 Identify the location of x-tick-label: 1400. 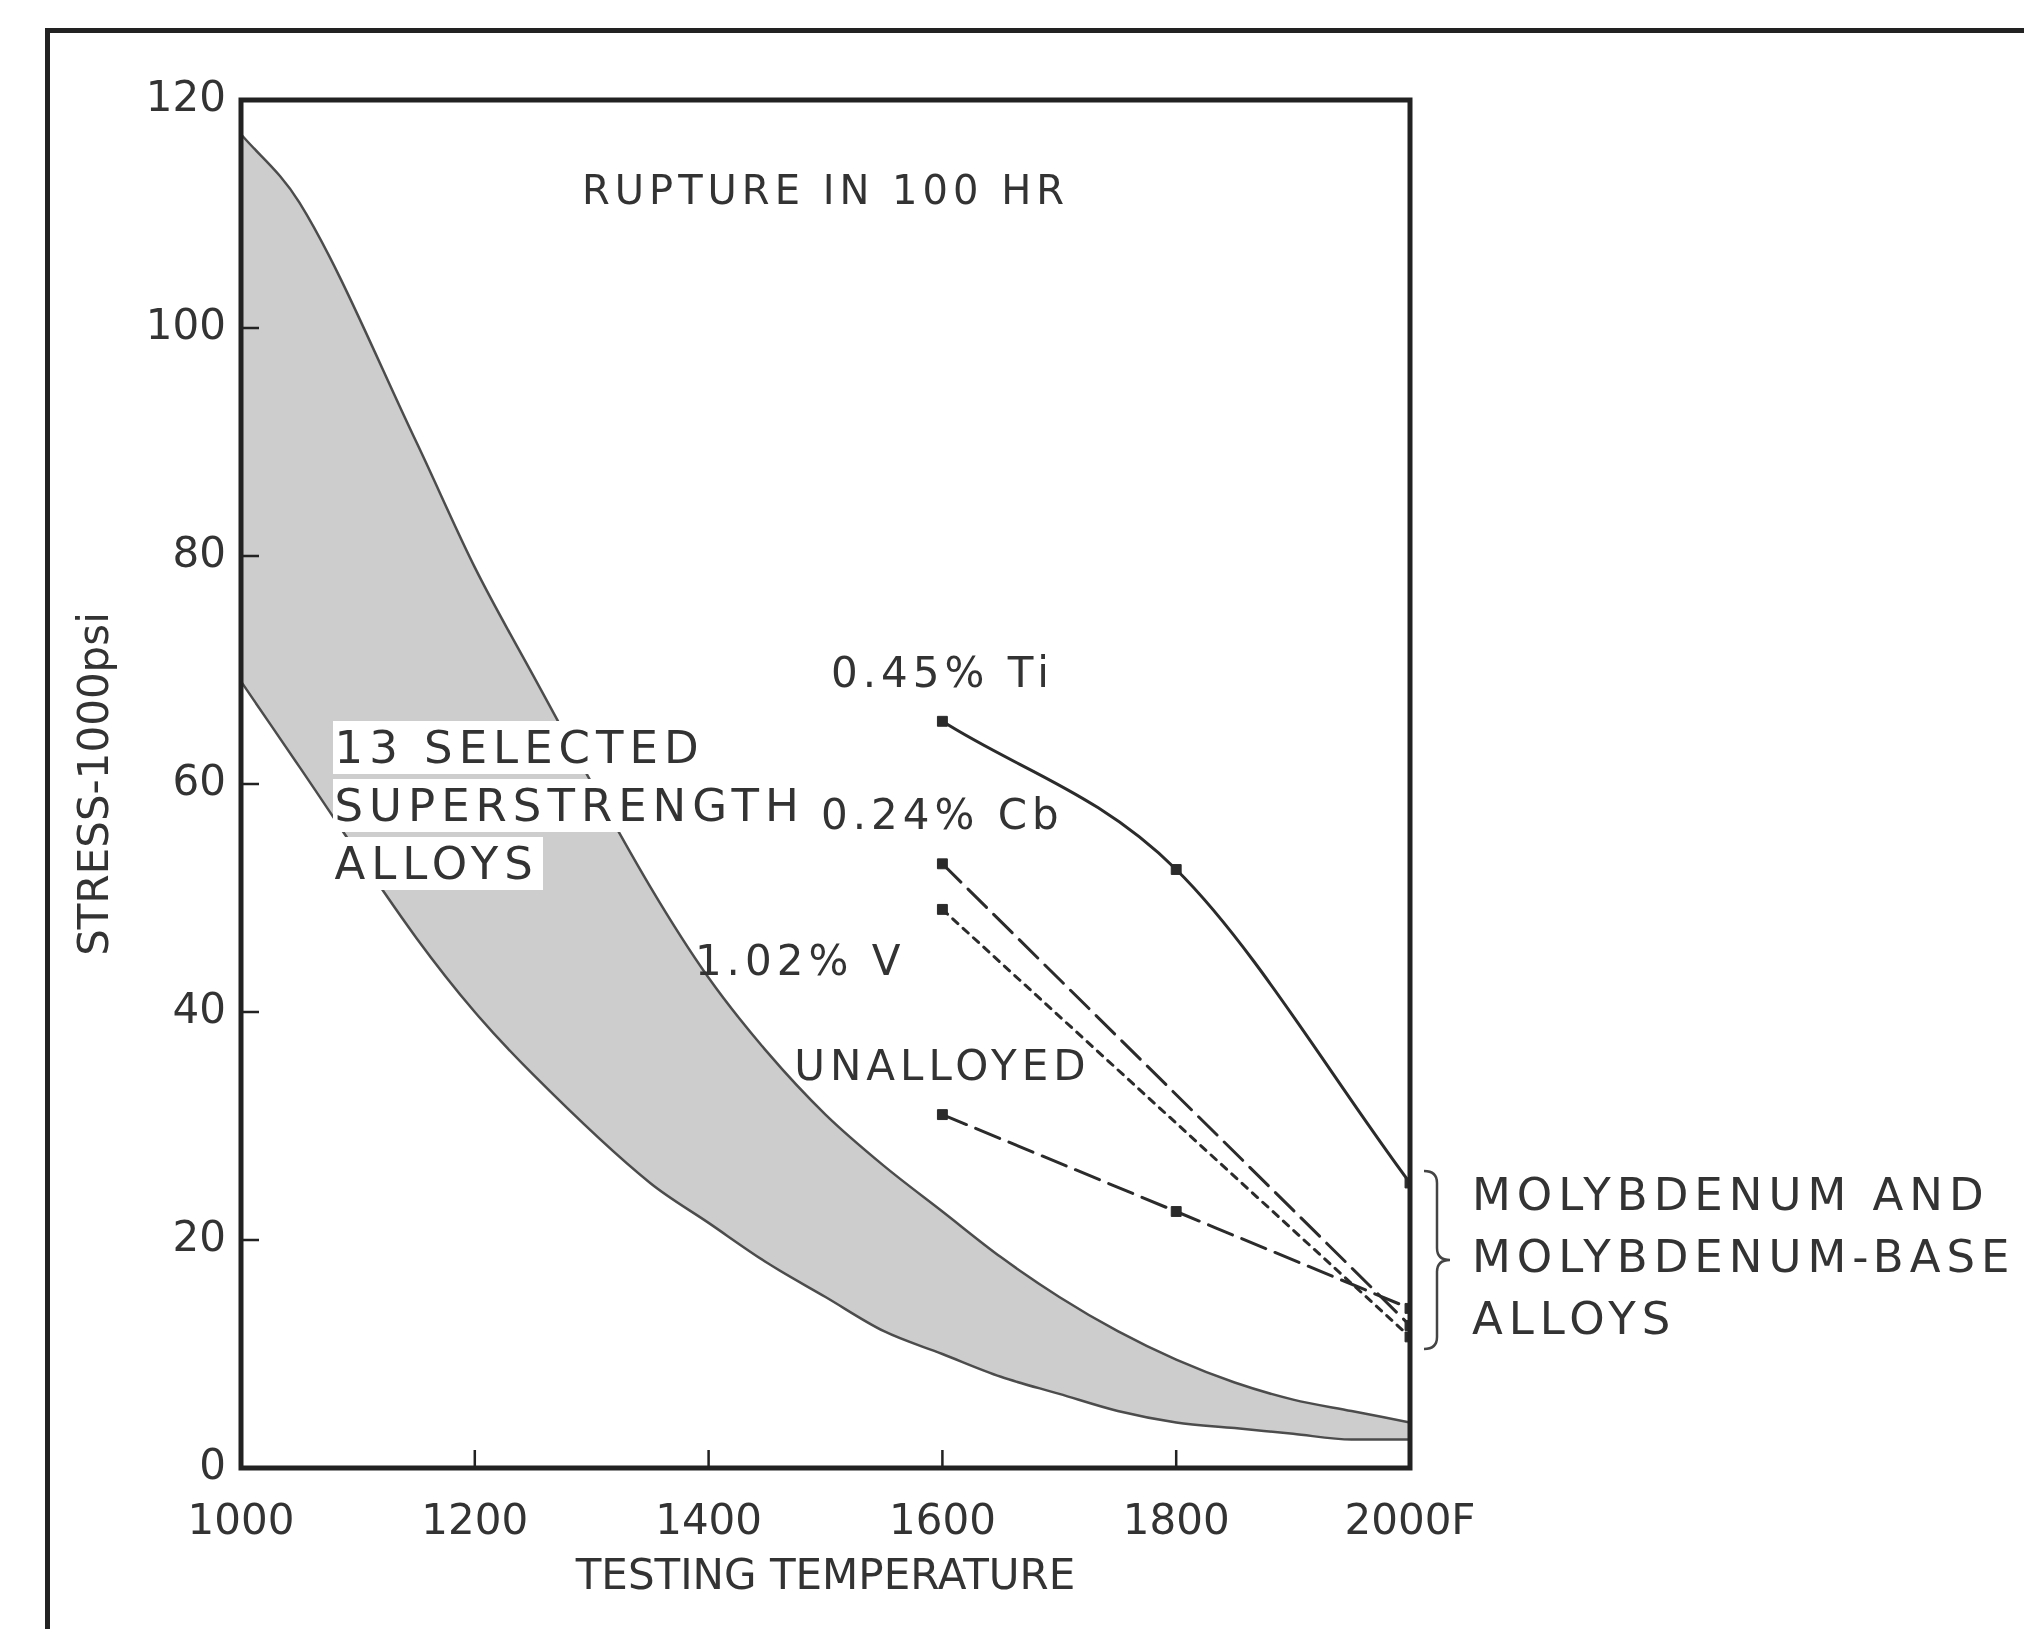
(709, 1520).